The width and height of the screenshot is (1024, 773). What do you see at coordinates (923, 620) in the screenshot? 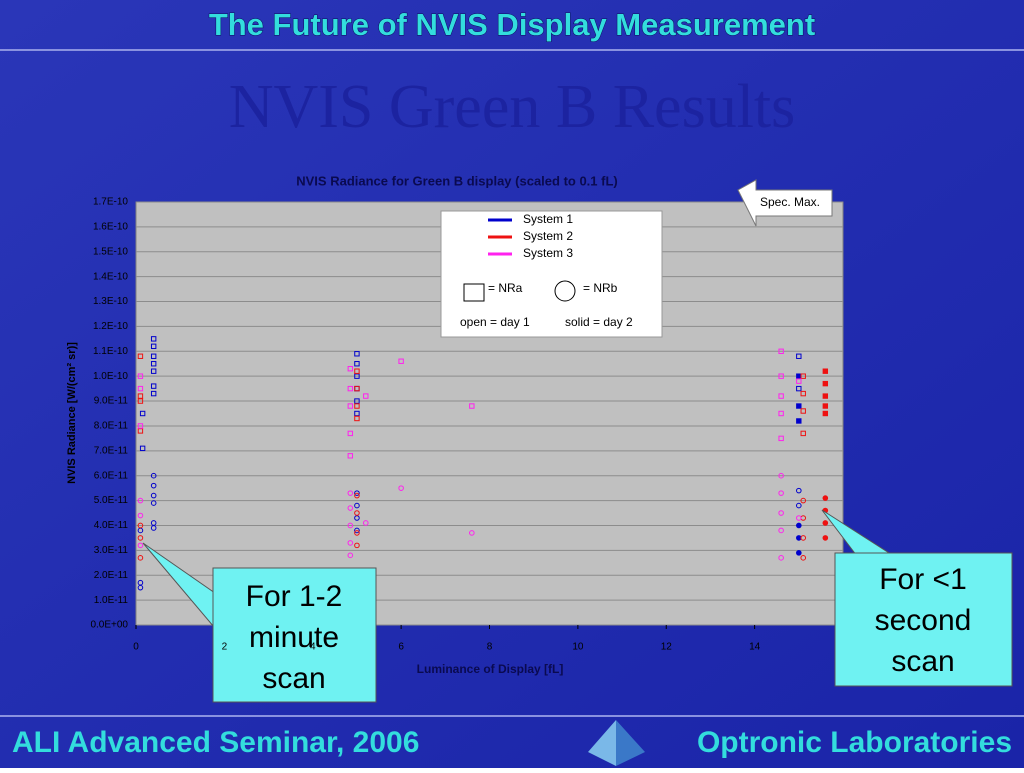
I see `callout-text: second` at bounding box center [923, 620].